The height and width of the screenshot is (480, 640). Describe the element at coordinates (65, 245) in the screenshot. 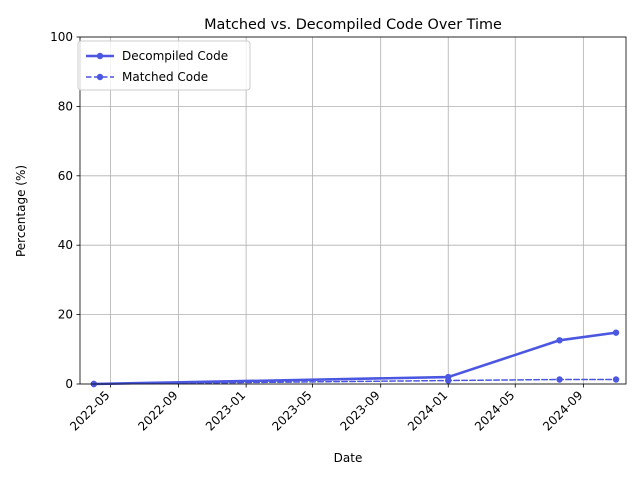

I see `y-tick-label: 40` at that location.